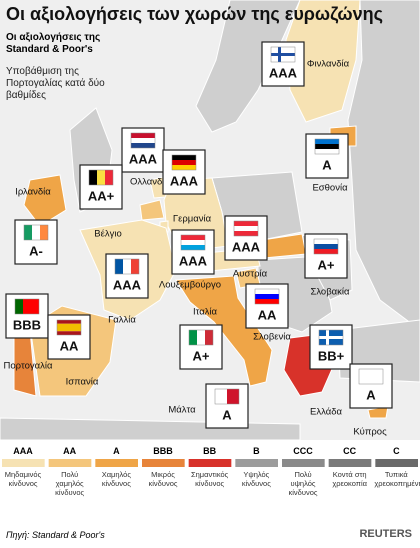  I want to click on country-name: Ελλάδα, so click(326, 412).